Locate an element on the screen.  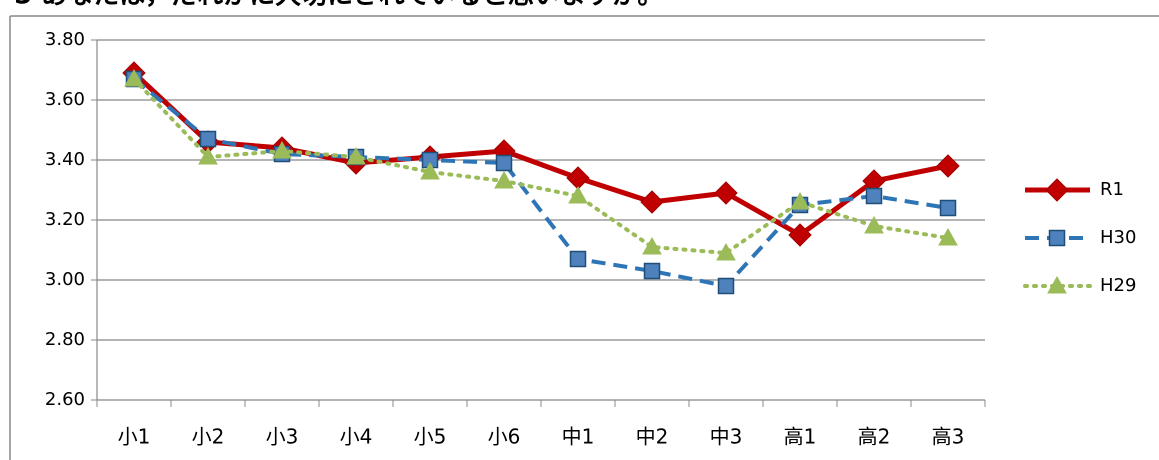
y-tick-label: 3.40 is located at coordinates (65, 159).